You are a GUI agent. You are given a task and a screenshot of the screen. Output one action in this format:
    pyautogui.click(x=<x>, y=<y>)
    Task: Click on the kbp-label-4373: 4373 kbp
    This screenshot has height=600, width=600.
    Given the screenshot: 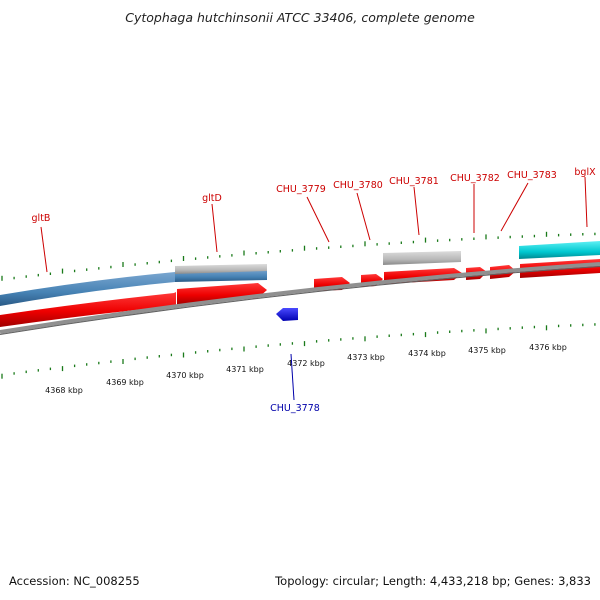 What is the action you would take?
    pyautogui.click(x=366, y=357)
    